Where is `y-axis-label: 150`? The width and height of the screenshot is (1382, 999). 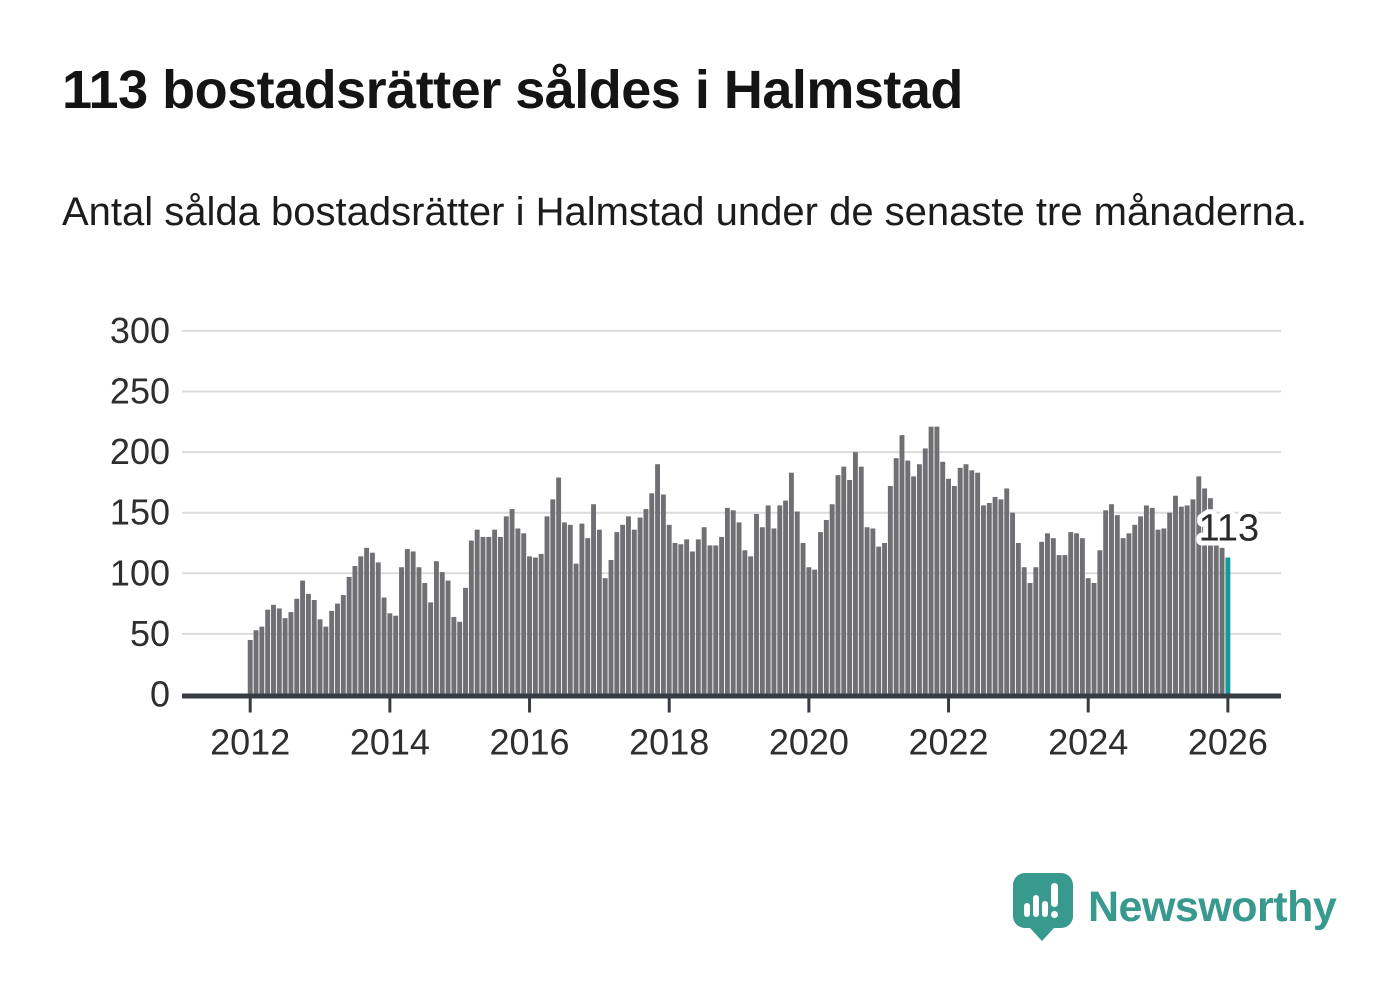 y-axis-label: 150 is located at coordinates (140, 512).